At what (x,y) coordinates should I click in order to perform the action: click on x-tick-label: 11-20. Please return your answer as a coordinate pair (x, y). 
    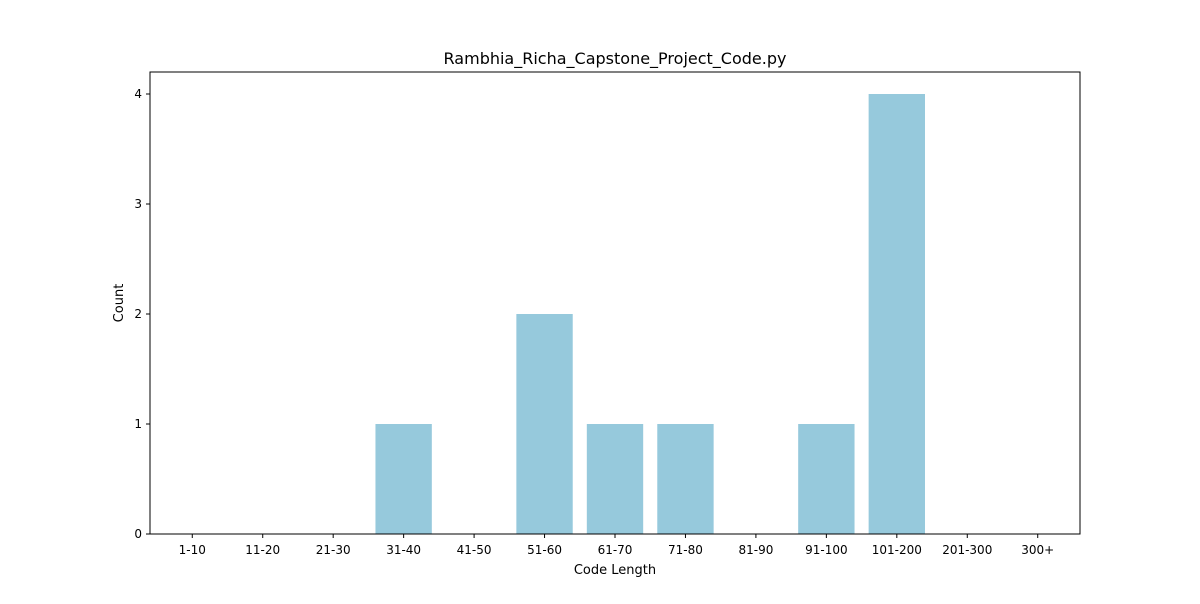
    Looking at the image, I should click on (262, 550).